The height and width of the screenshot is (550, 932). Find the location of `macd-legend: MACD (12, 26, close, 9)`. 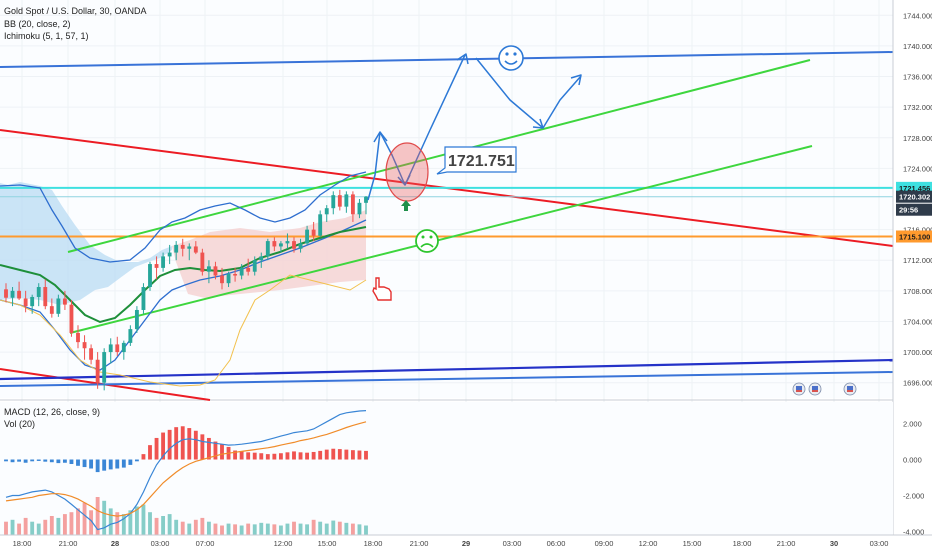

macd-legend: MACD (12, 26, close, 9) is located at coordinates (52, 412).